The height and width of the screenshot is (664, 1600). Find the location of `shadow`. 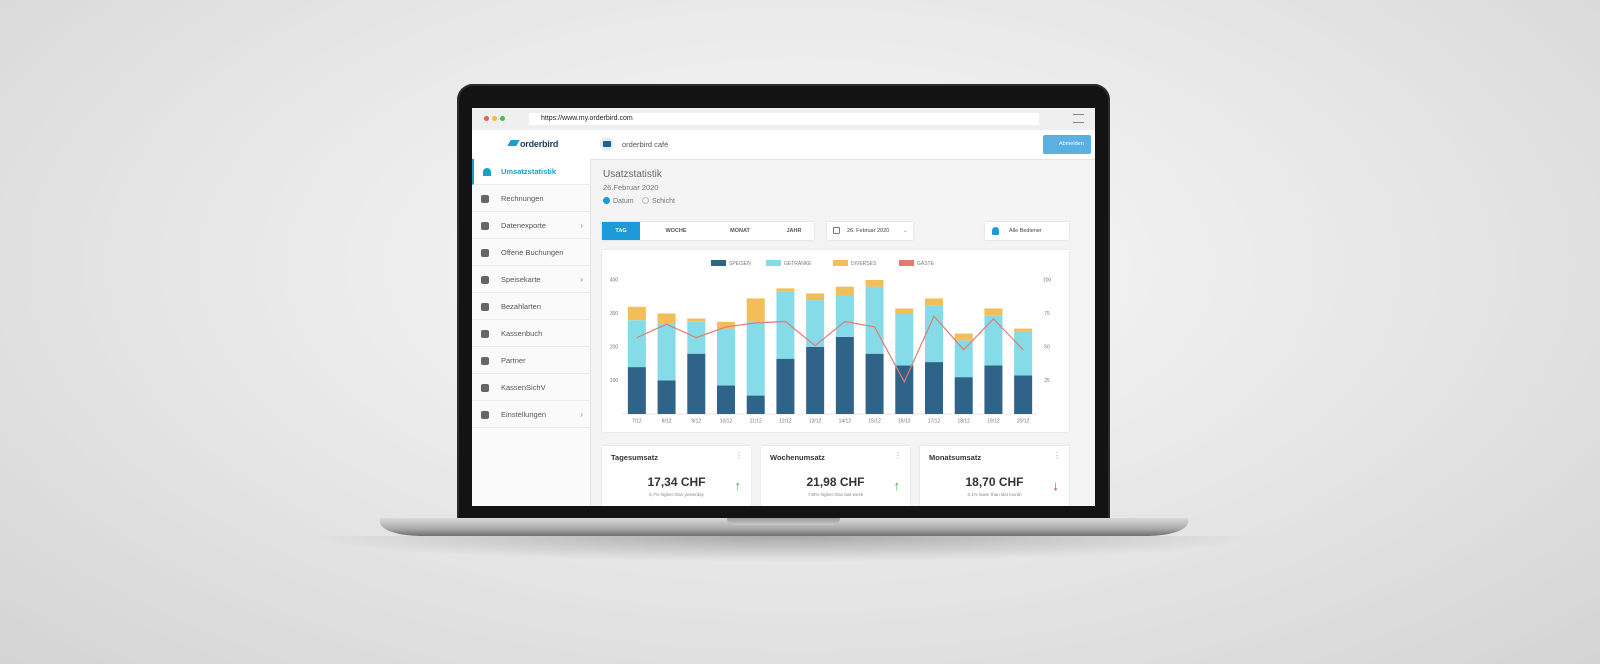

shadow is located at coordinates (784, 549).